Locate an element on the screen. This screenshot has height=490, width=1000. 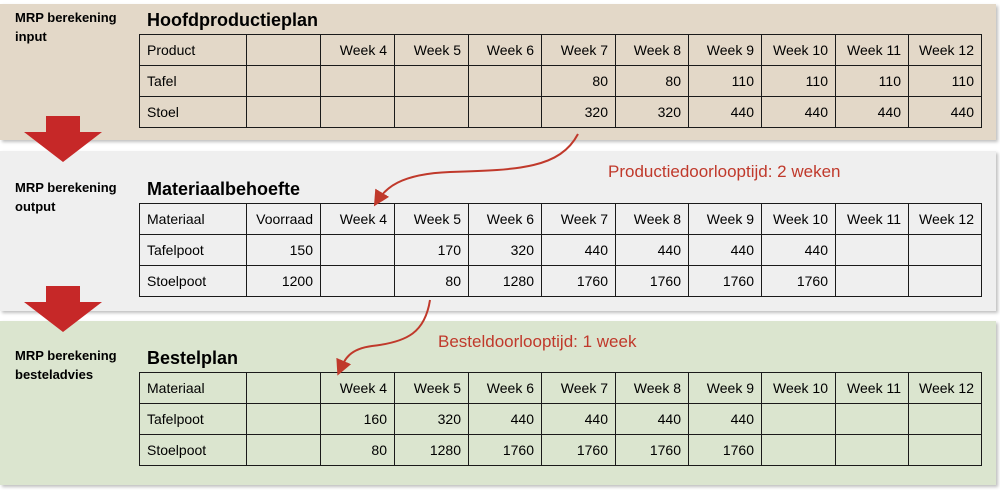
column-header: Product is located at coordinates (193, 50).